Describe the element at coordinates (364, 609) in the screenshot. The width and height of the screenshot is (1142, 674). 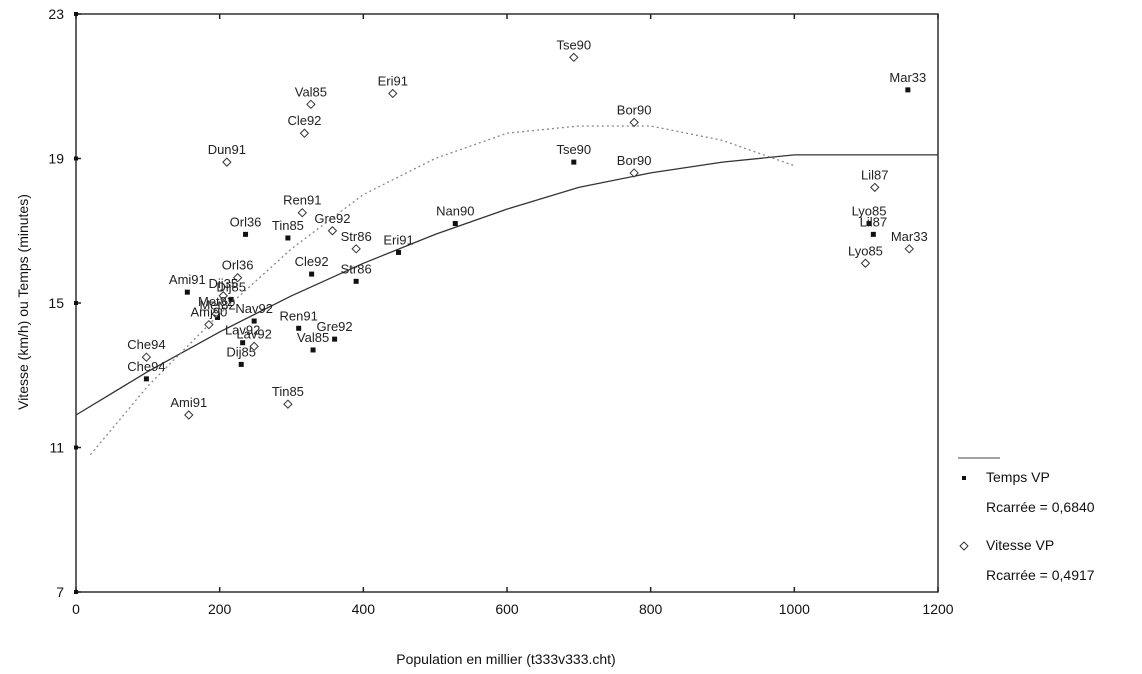
I see `x-tick-label: 400` at that location.